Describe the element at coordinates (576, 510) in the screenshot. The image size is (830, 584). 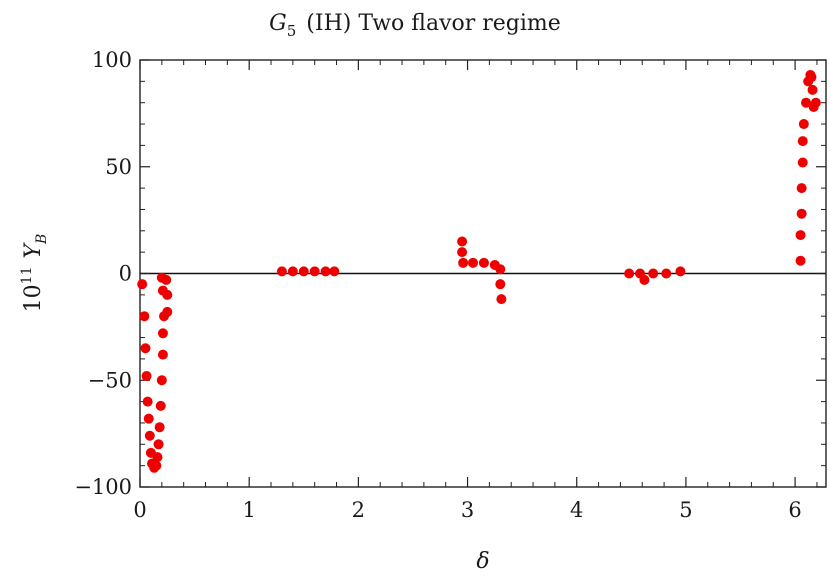
I see `x-tick-label: 4` at that location.